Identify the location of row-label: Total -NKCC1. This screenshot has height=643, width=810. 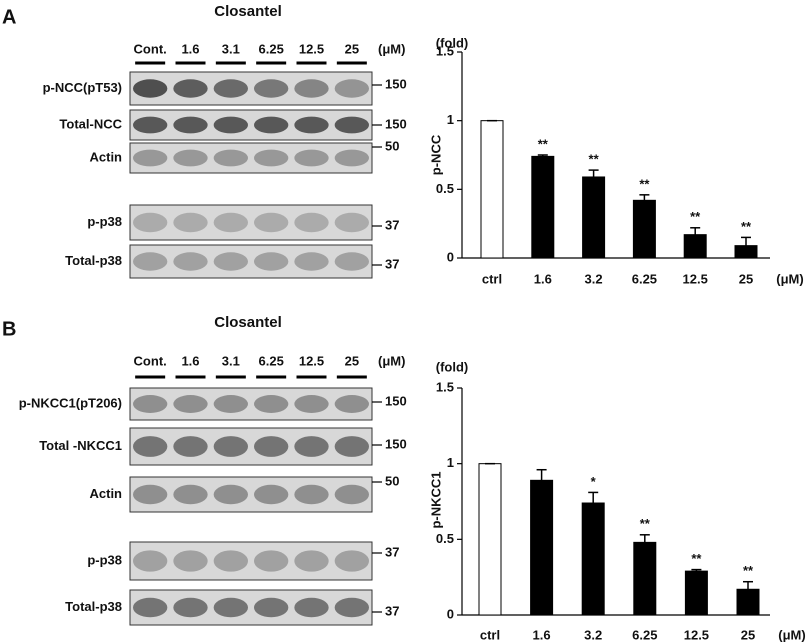
(80, 445).